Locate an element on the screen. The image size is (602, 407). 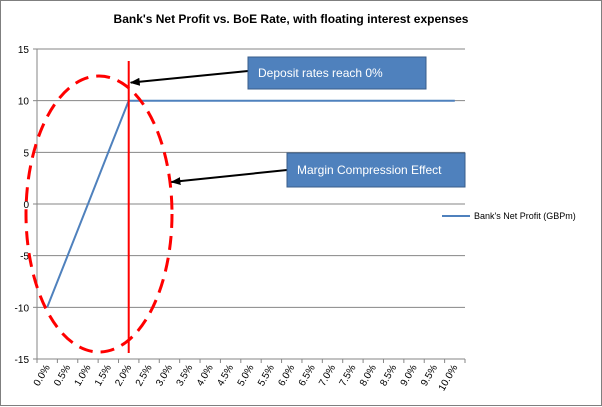
x-tick-label: 10.0% is located at coordinates (449, 378).